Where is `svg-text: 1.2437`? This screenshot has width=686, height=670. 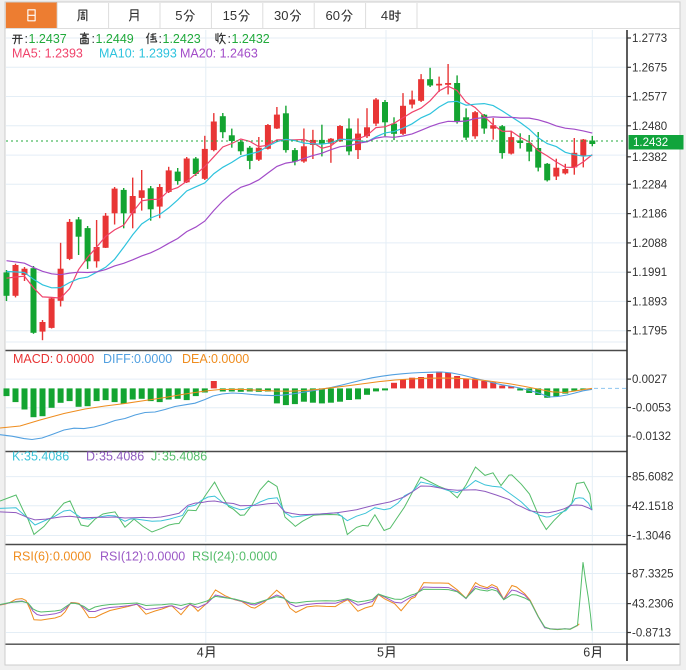 svg-text: 1.2437 is located at coordinates (48, 39).